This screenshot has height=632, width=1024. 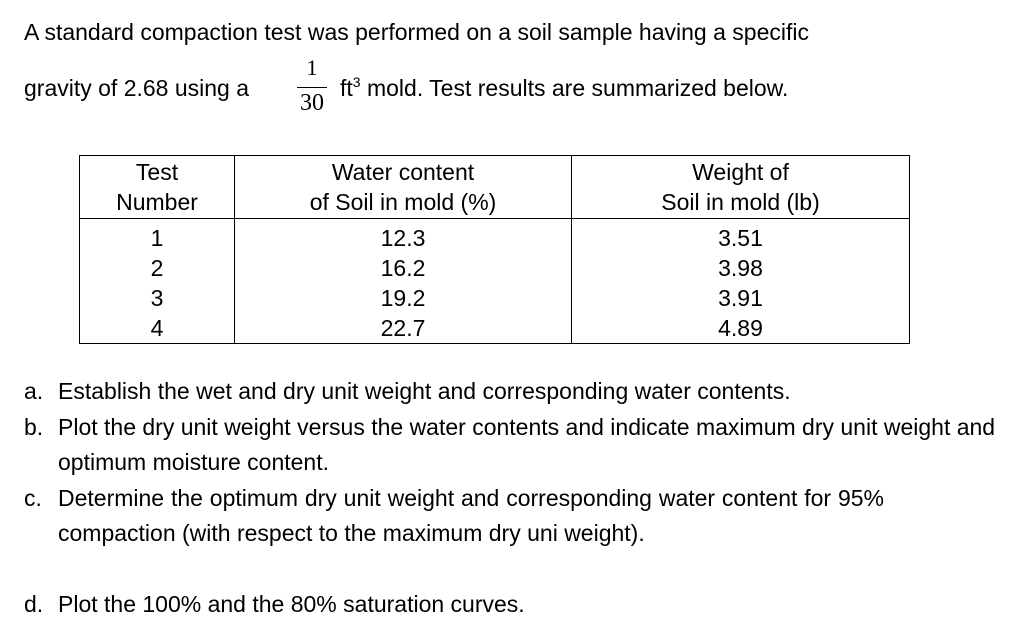 I want to click on fraction-numerator: 1, so click(x=312, y=67).